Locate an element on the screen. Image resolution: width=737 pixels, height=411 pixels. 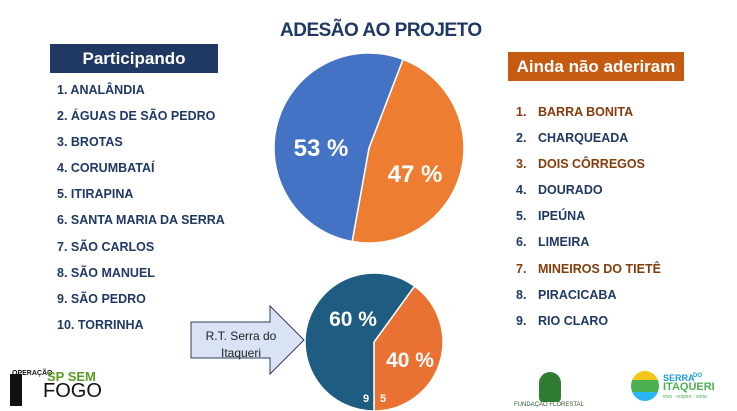
not-joined-item: 4. DOURADO is located at coordinates (588, 196).